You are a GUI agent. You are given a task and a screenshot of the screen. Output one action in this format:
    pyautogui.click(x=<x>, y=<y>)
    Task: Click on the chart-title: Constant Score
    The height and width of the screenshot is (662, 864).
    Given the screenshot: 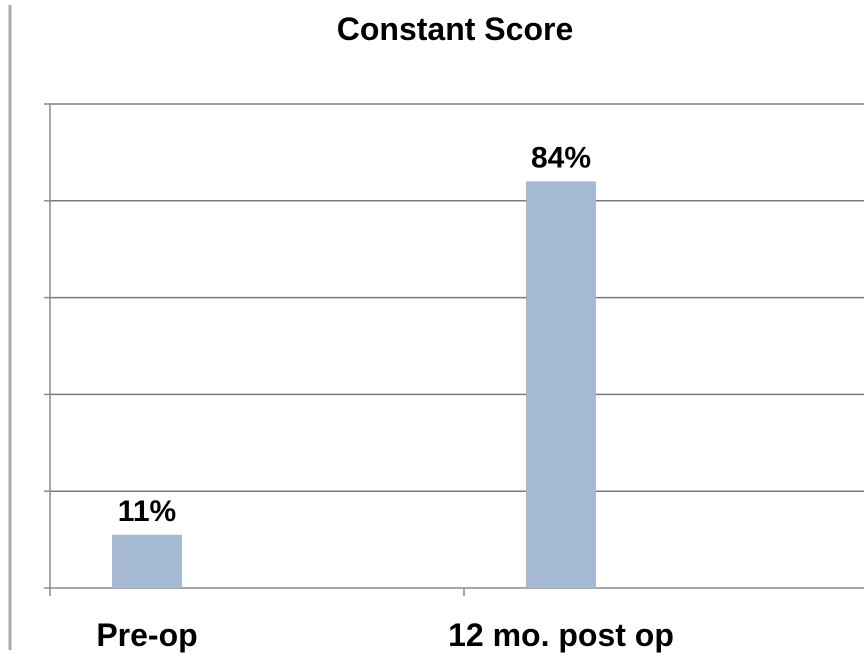 What is the action you would take?
    pyautogui.click(x=455, y=29)
    